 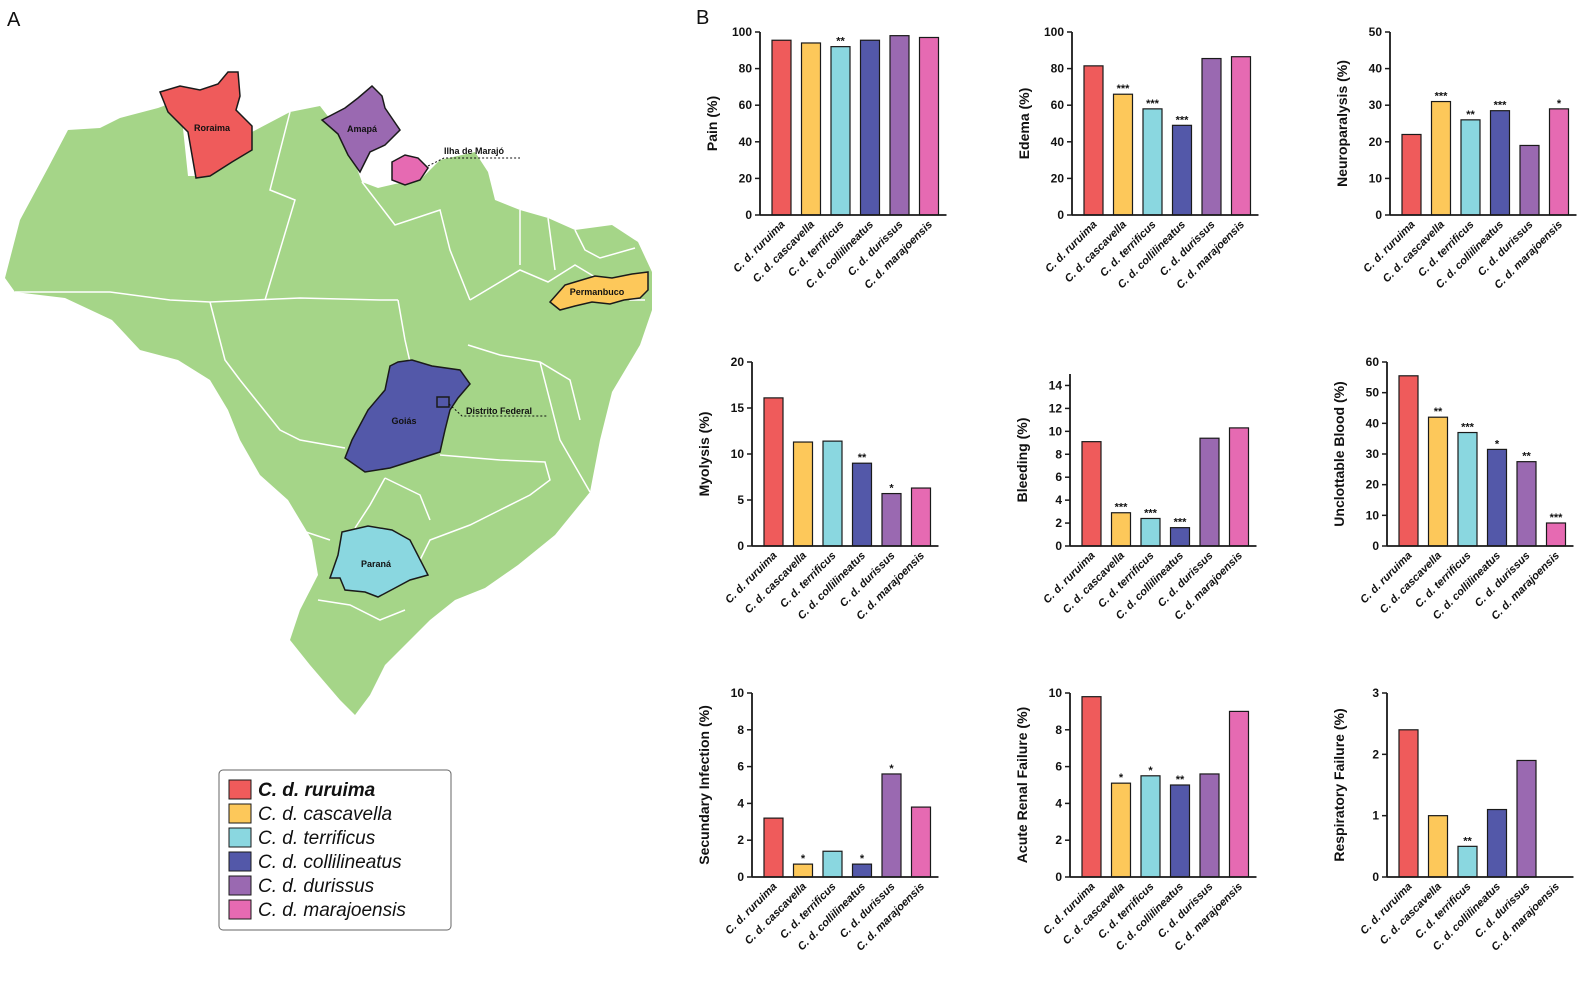 What do you see at coordinates (499, 411) in the screenshot?
I see `label-distrito-federal: Distrito Federal` at bounding box center [499, 411].